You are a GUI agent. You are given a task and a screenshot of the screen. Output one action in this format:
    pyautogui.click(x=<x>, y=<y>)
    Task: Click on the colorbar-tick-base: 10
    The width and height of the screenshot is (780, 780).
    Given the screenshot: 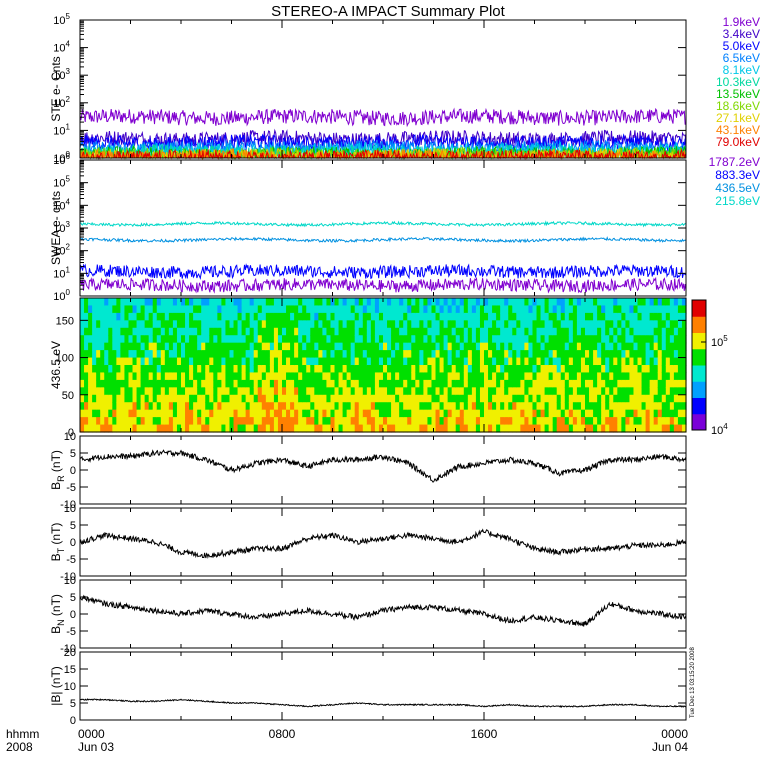 What is the action you would take?
    pyautogui.click(x=717, y=431)
    